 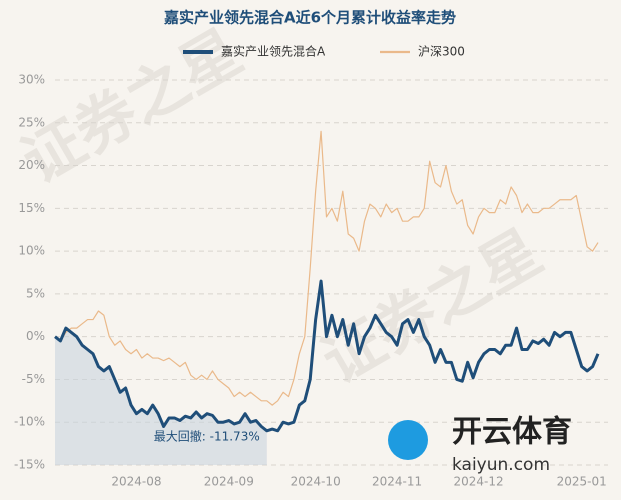 I want to click on y-tick-label: -10%, so click(x=29, y=422).